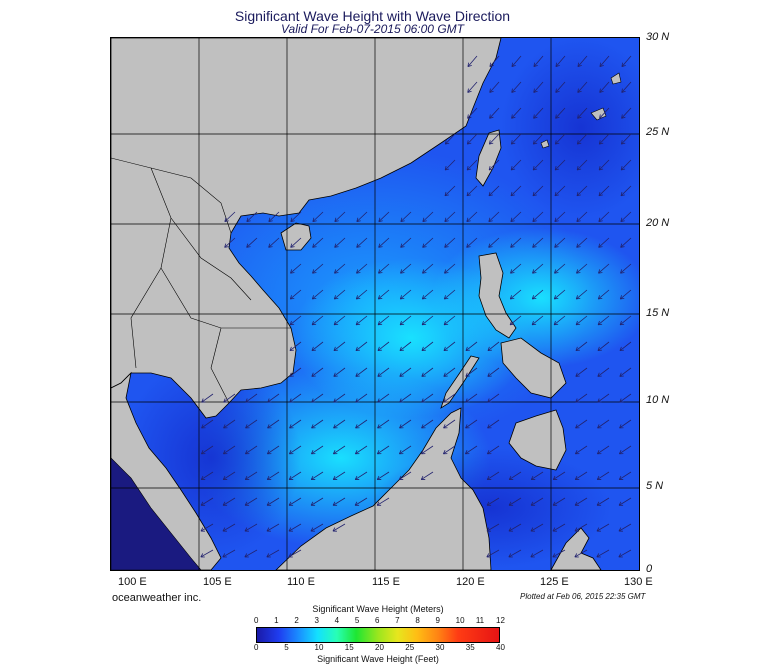  I want to click on colorbar-meters-tick: 8, so click(417, 620).